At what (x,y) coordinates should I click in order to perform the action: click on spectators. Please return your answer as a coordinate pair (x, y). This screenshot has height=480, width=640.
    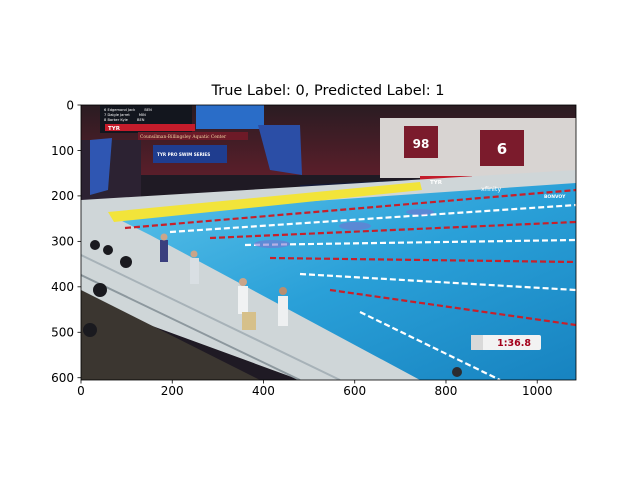
    Looking at the image, I should click on (107, 288).